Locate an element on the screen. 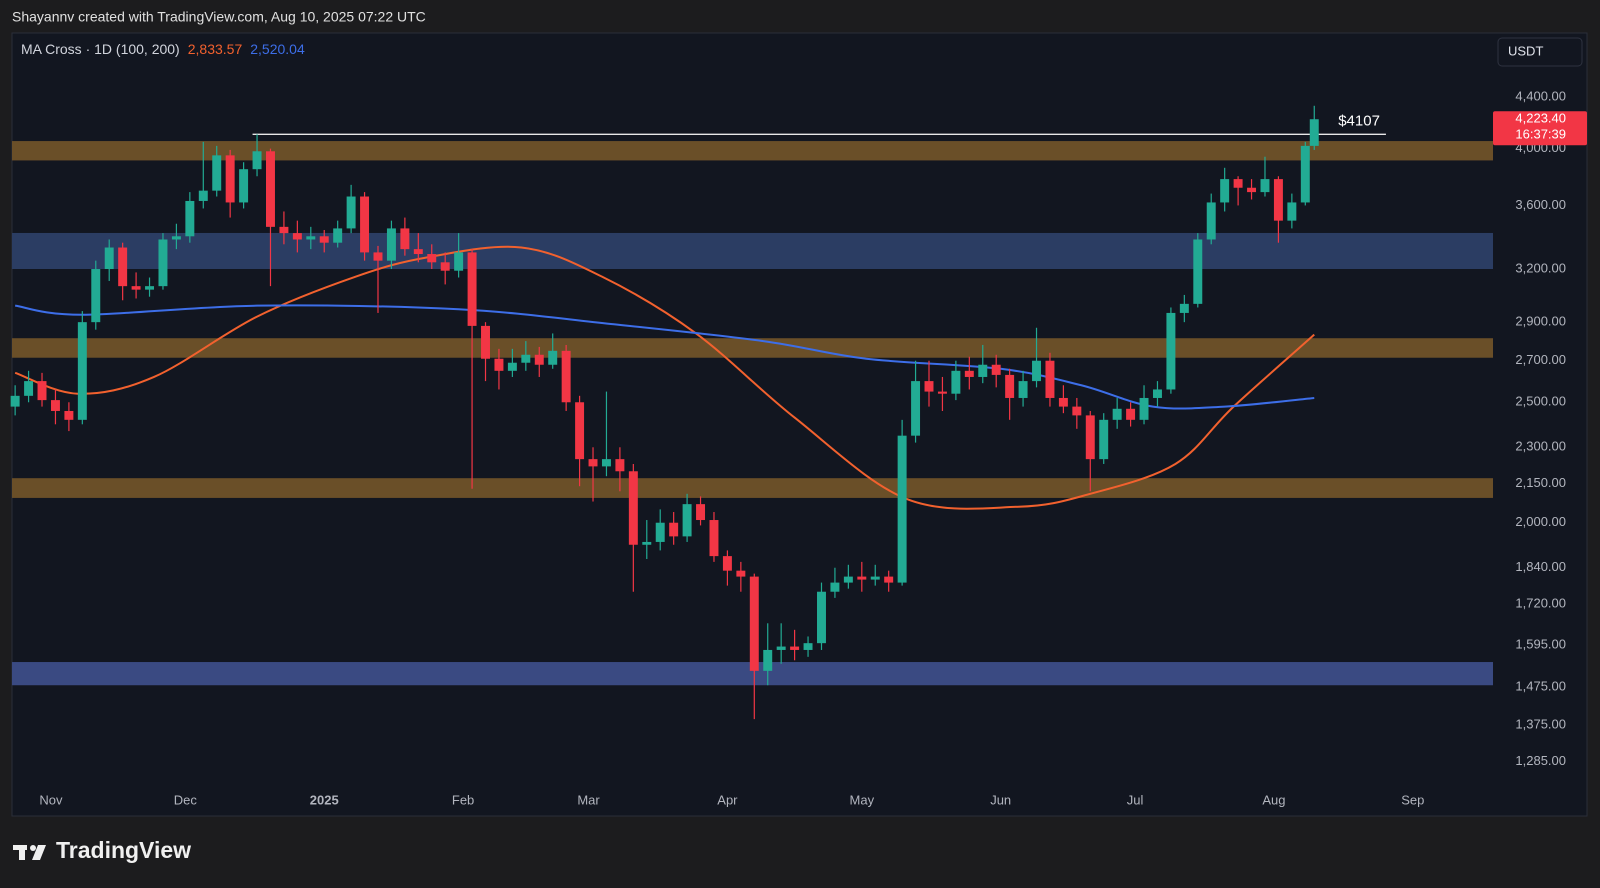 This screenshot has width=1600, height=888. y-tick-label: 1,375.00 is located at coordinates (1540, 723).